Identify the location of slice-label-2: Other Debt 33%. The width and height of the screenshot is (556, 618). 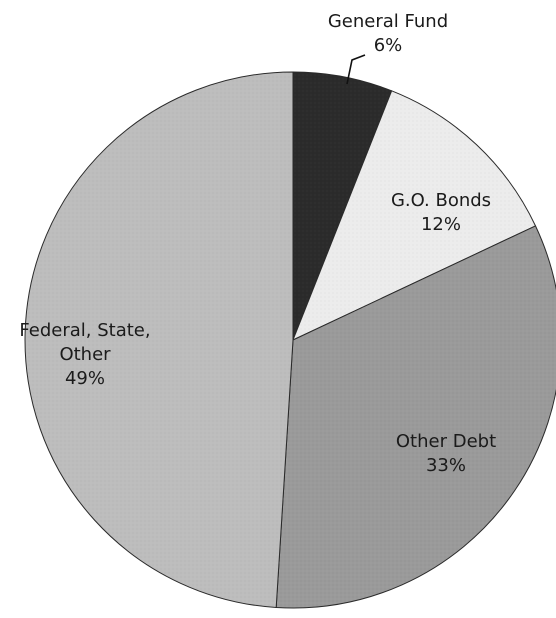
(446, 453).